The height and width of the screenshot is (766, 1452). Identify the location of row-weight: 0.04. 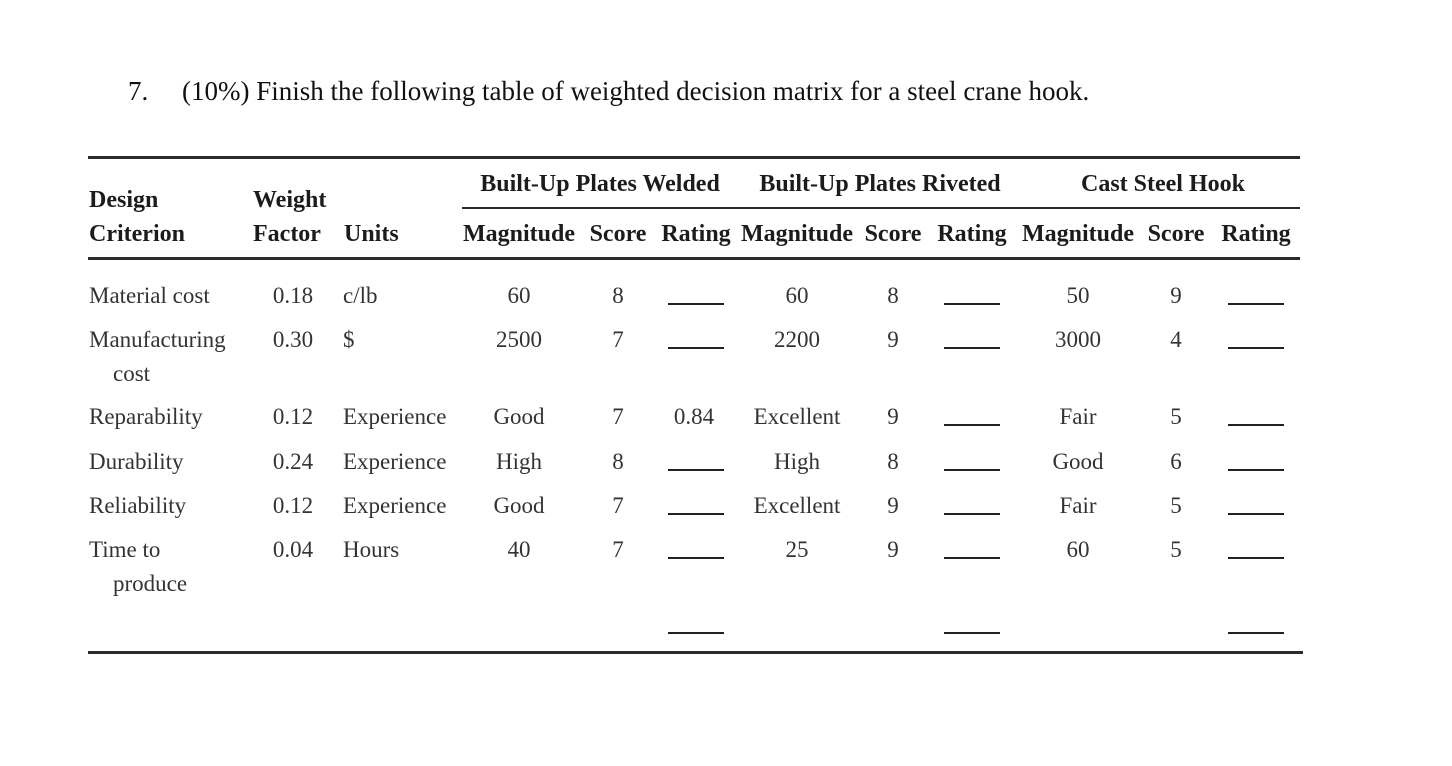
(293, 549).